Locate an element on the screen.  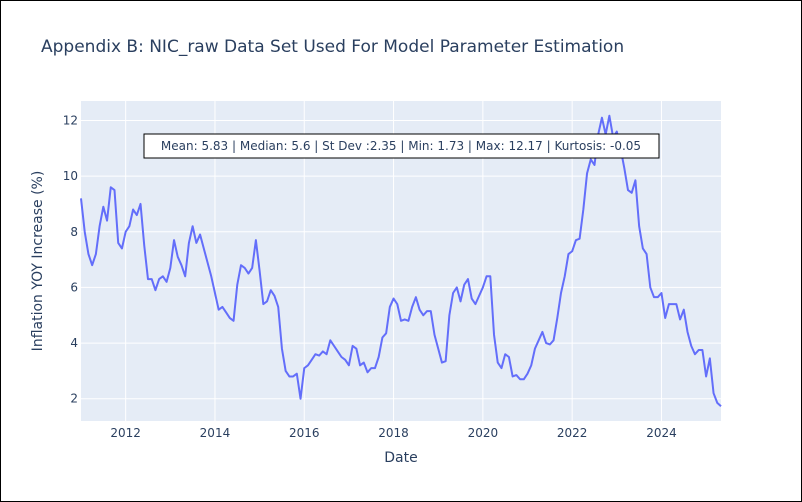
x-axis-title: Date is located at coordinates (400, 458).